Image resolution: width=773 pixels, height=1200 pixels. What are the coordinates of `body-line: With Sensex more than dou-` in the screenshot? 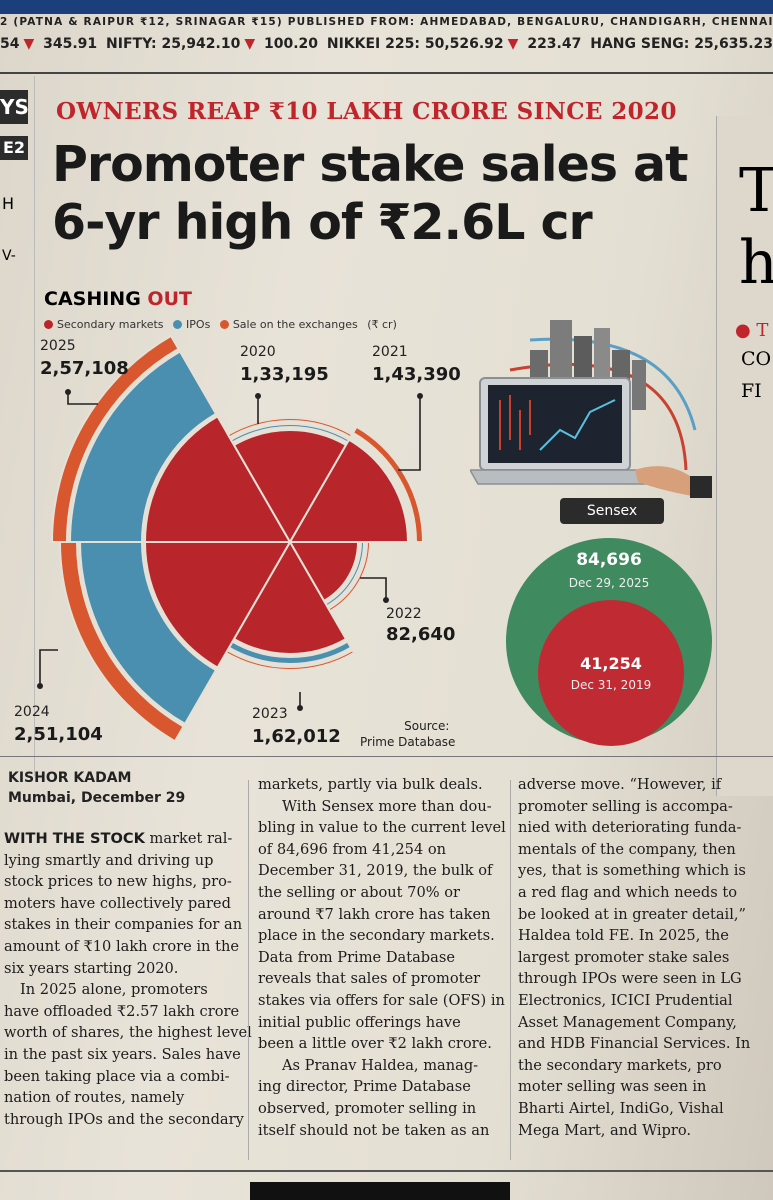 It's located at (387, 806).